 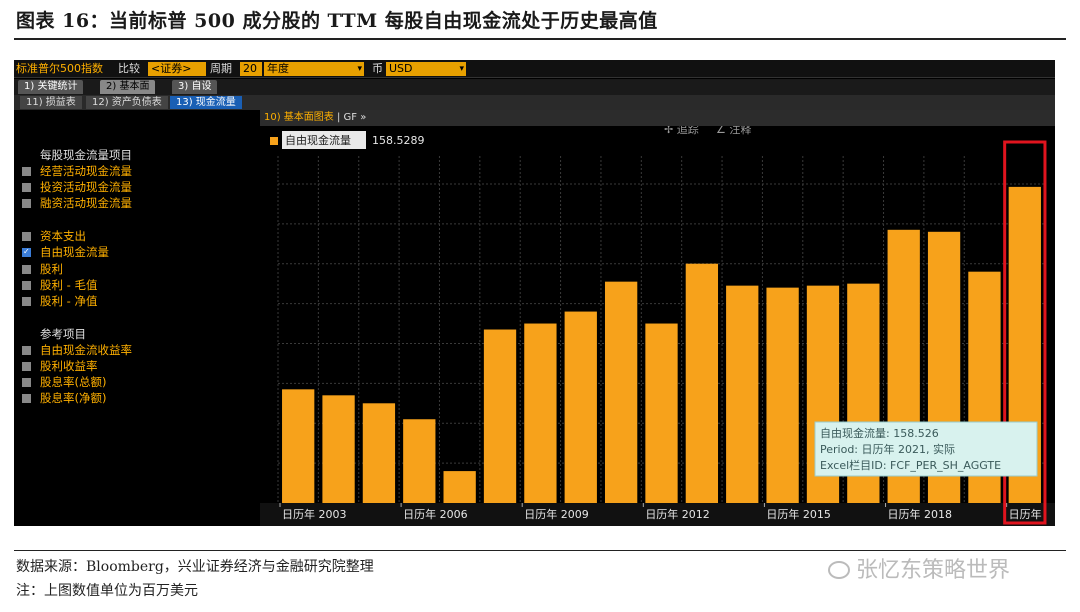 I want to click on top-rule, so click(x=540, y=39).